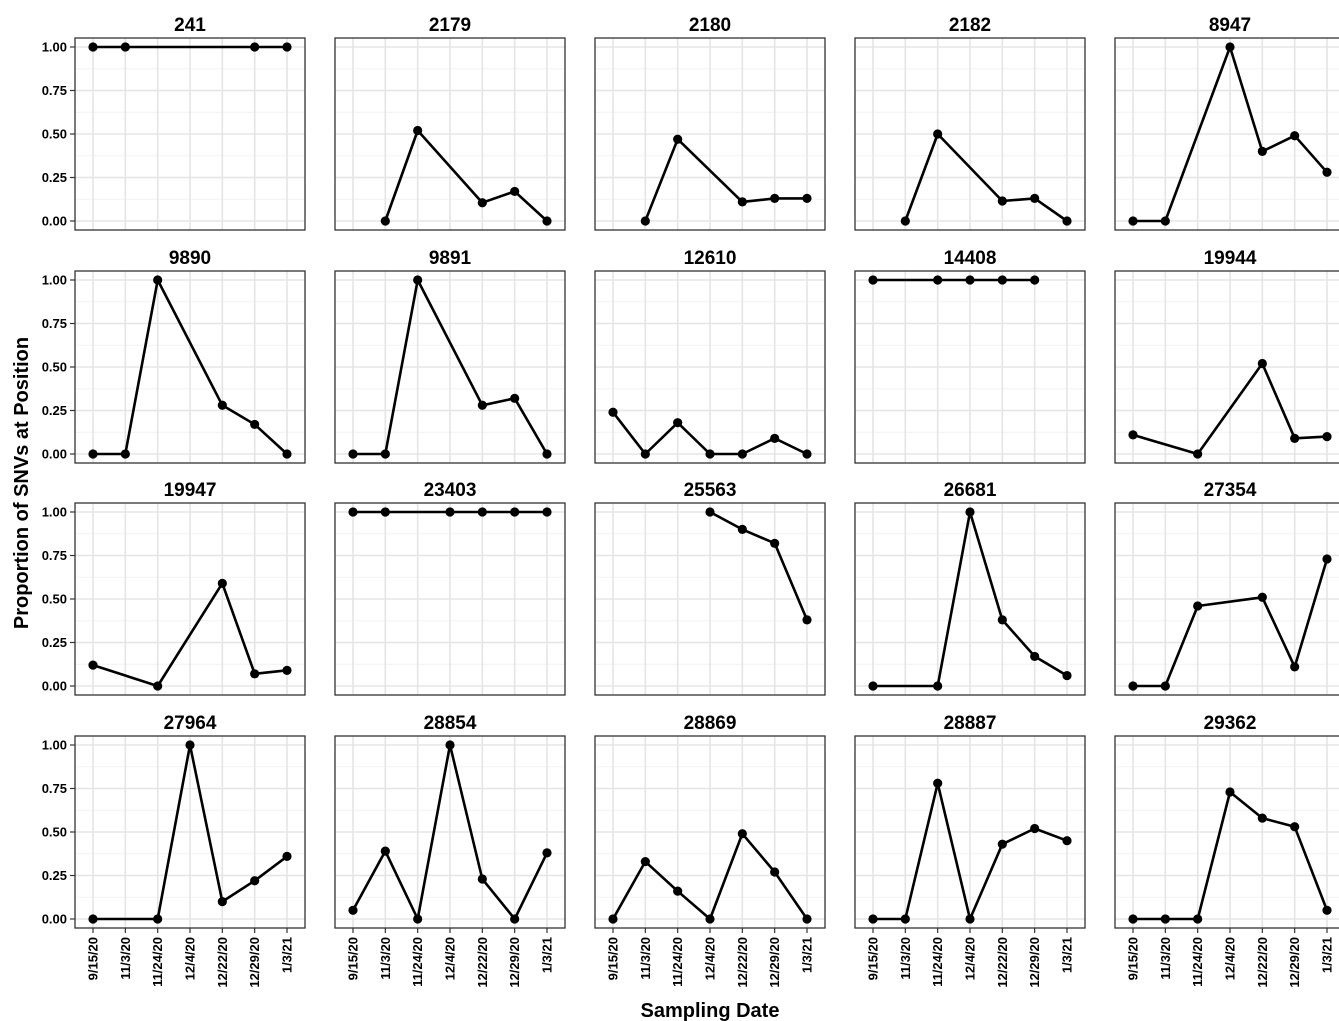  Describe the element at coordinates (970, 123) in the screenshot. I see `chart-panel-2182: 2182` at that location.